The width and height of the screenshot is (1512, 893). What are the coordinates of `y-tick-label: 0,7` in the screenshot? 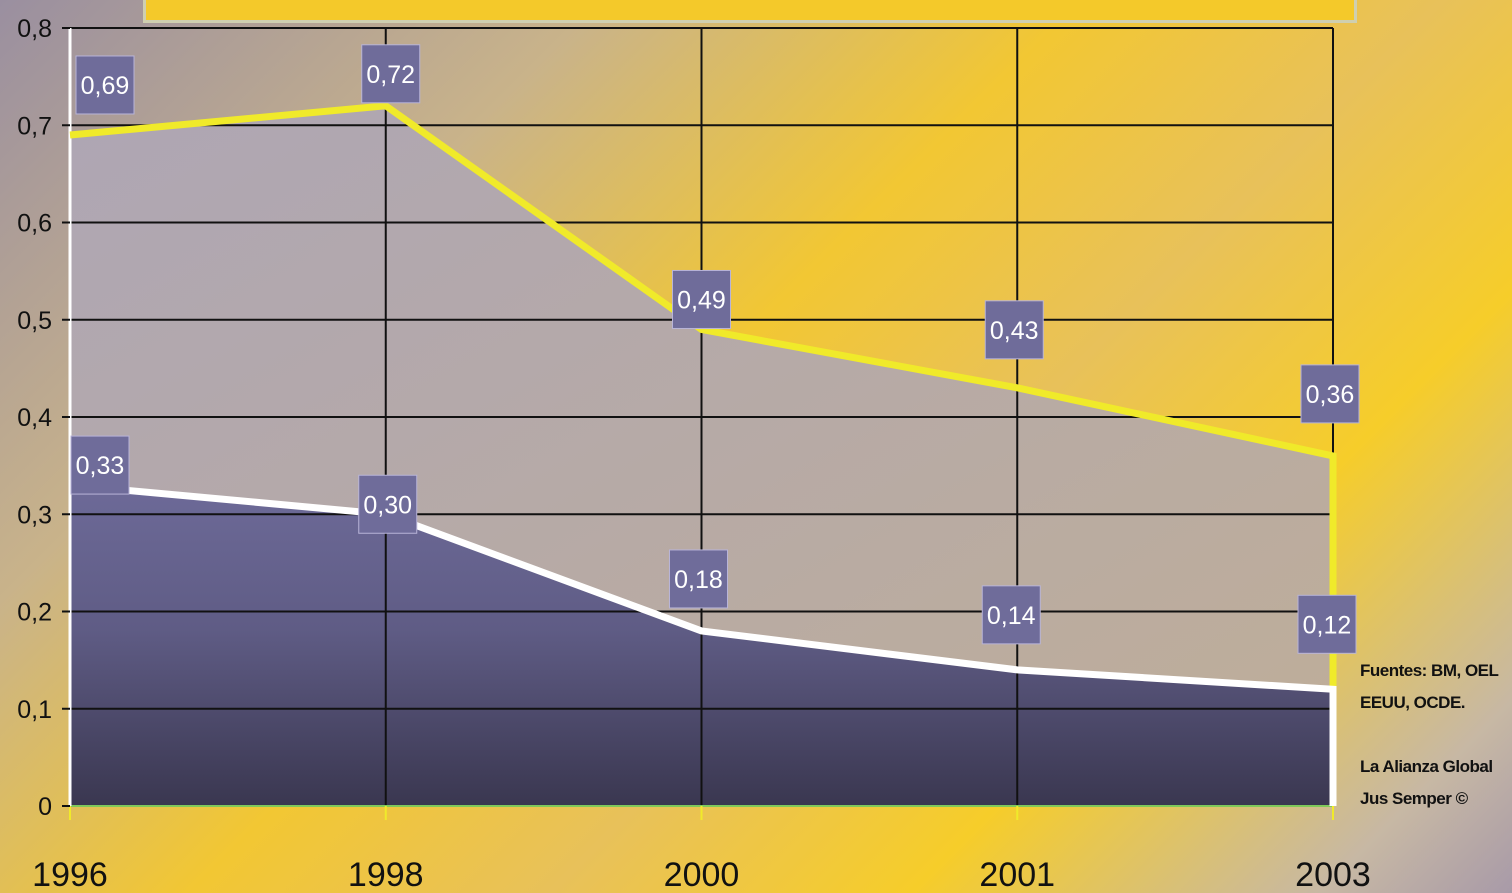 It's located at (34, 126).